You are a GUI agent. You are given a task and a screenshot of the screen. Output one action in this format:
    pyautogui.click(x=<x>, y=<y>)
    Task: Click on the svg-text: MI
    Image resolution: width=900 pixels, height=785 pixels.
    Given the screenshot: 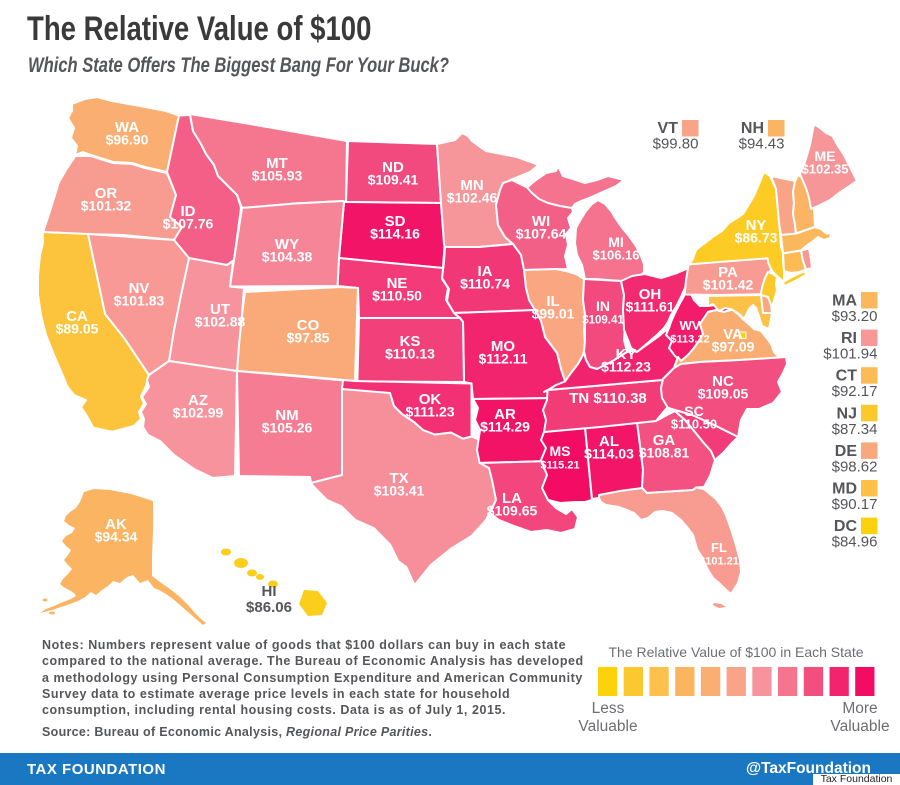 What is the action you would take?
    pyautogui.click(x=616, y=242)
    